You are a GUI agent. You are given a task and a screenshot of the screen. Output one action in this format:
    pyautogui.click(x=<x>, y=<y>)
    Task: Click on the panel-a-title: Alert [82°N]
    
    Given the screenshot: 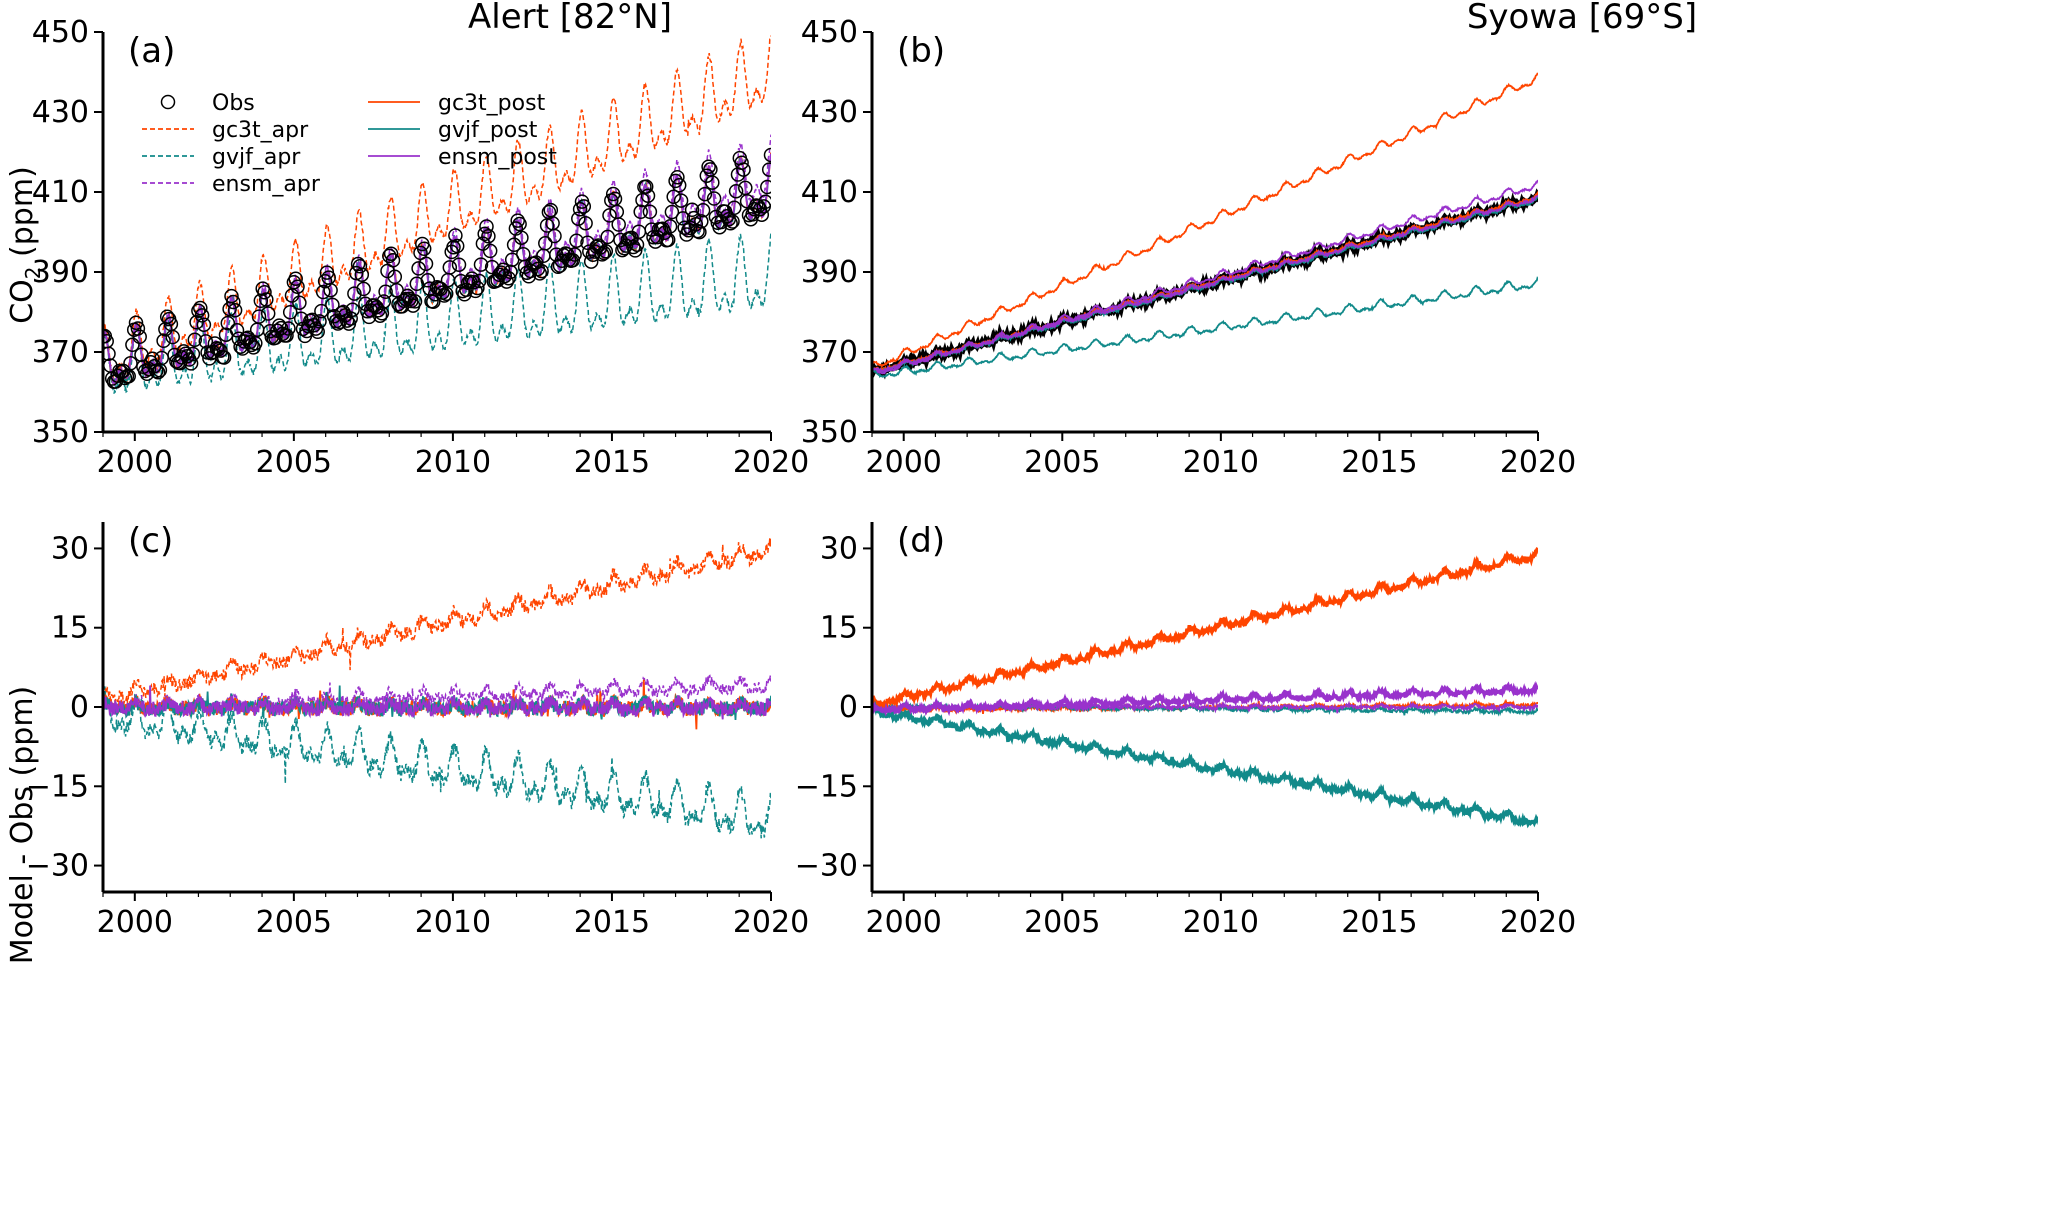 What is the action you would take?
    pyautogui.click(x=570, y=18)
    